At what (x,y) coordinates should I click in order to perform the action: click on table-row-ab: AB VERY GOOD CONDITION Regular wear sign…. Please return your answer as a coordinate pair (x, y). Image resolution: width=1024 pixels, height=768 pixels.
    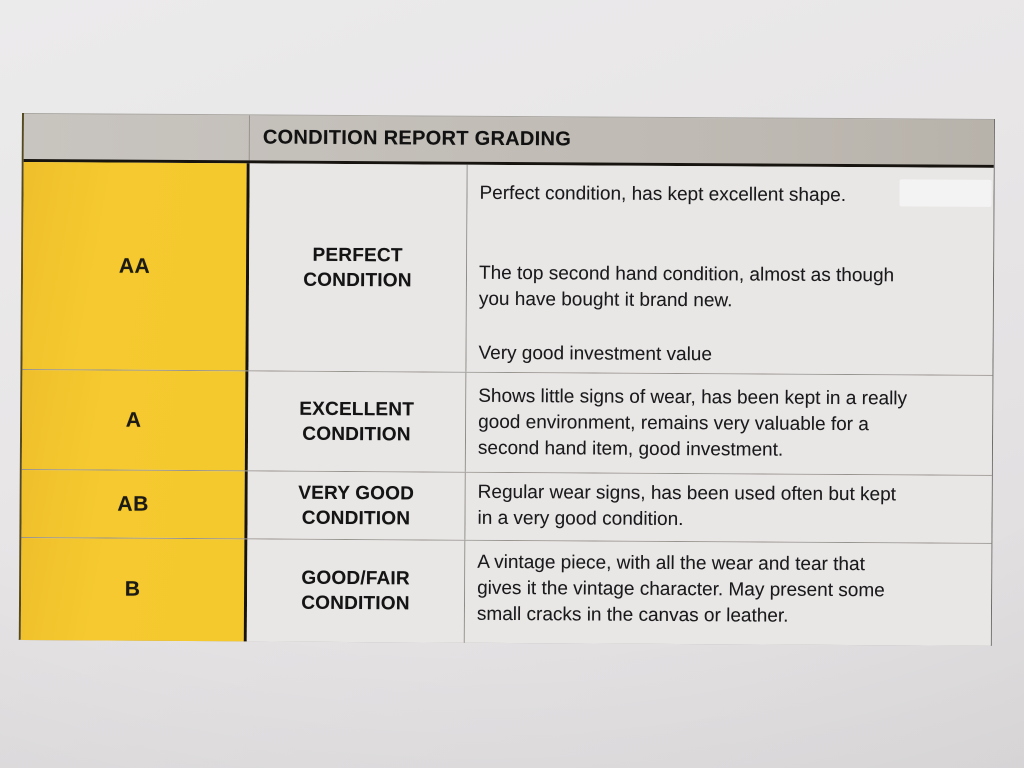
    Looking at the image, I should click on (506, 507).